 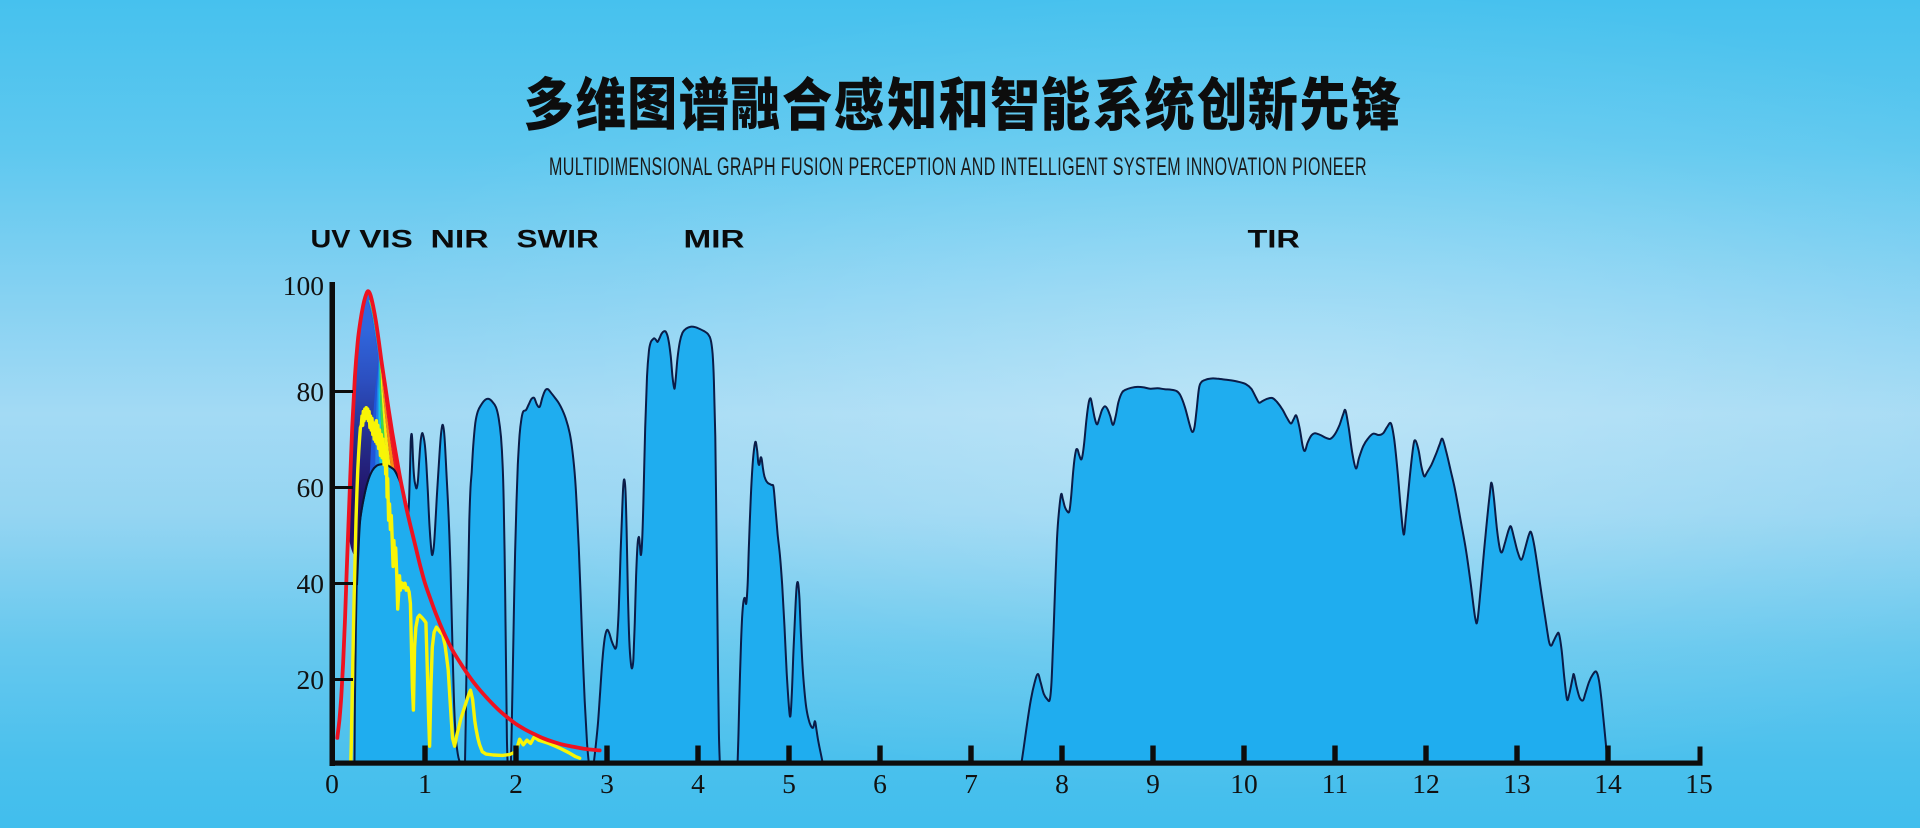 What do you see at coordinates (311, 487) in the screenshot?
I see `svg-text: 60` at bounding box center [311, 487].